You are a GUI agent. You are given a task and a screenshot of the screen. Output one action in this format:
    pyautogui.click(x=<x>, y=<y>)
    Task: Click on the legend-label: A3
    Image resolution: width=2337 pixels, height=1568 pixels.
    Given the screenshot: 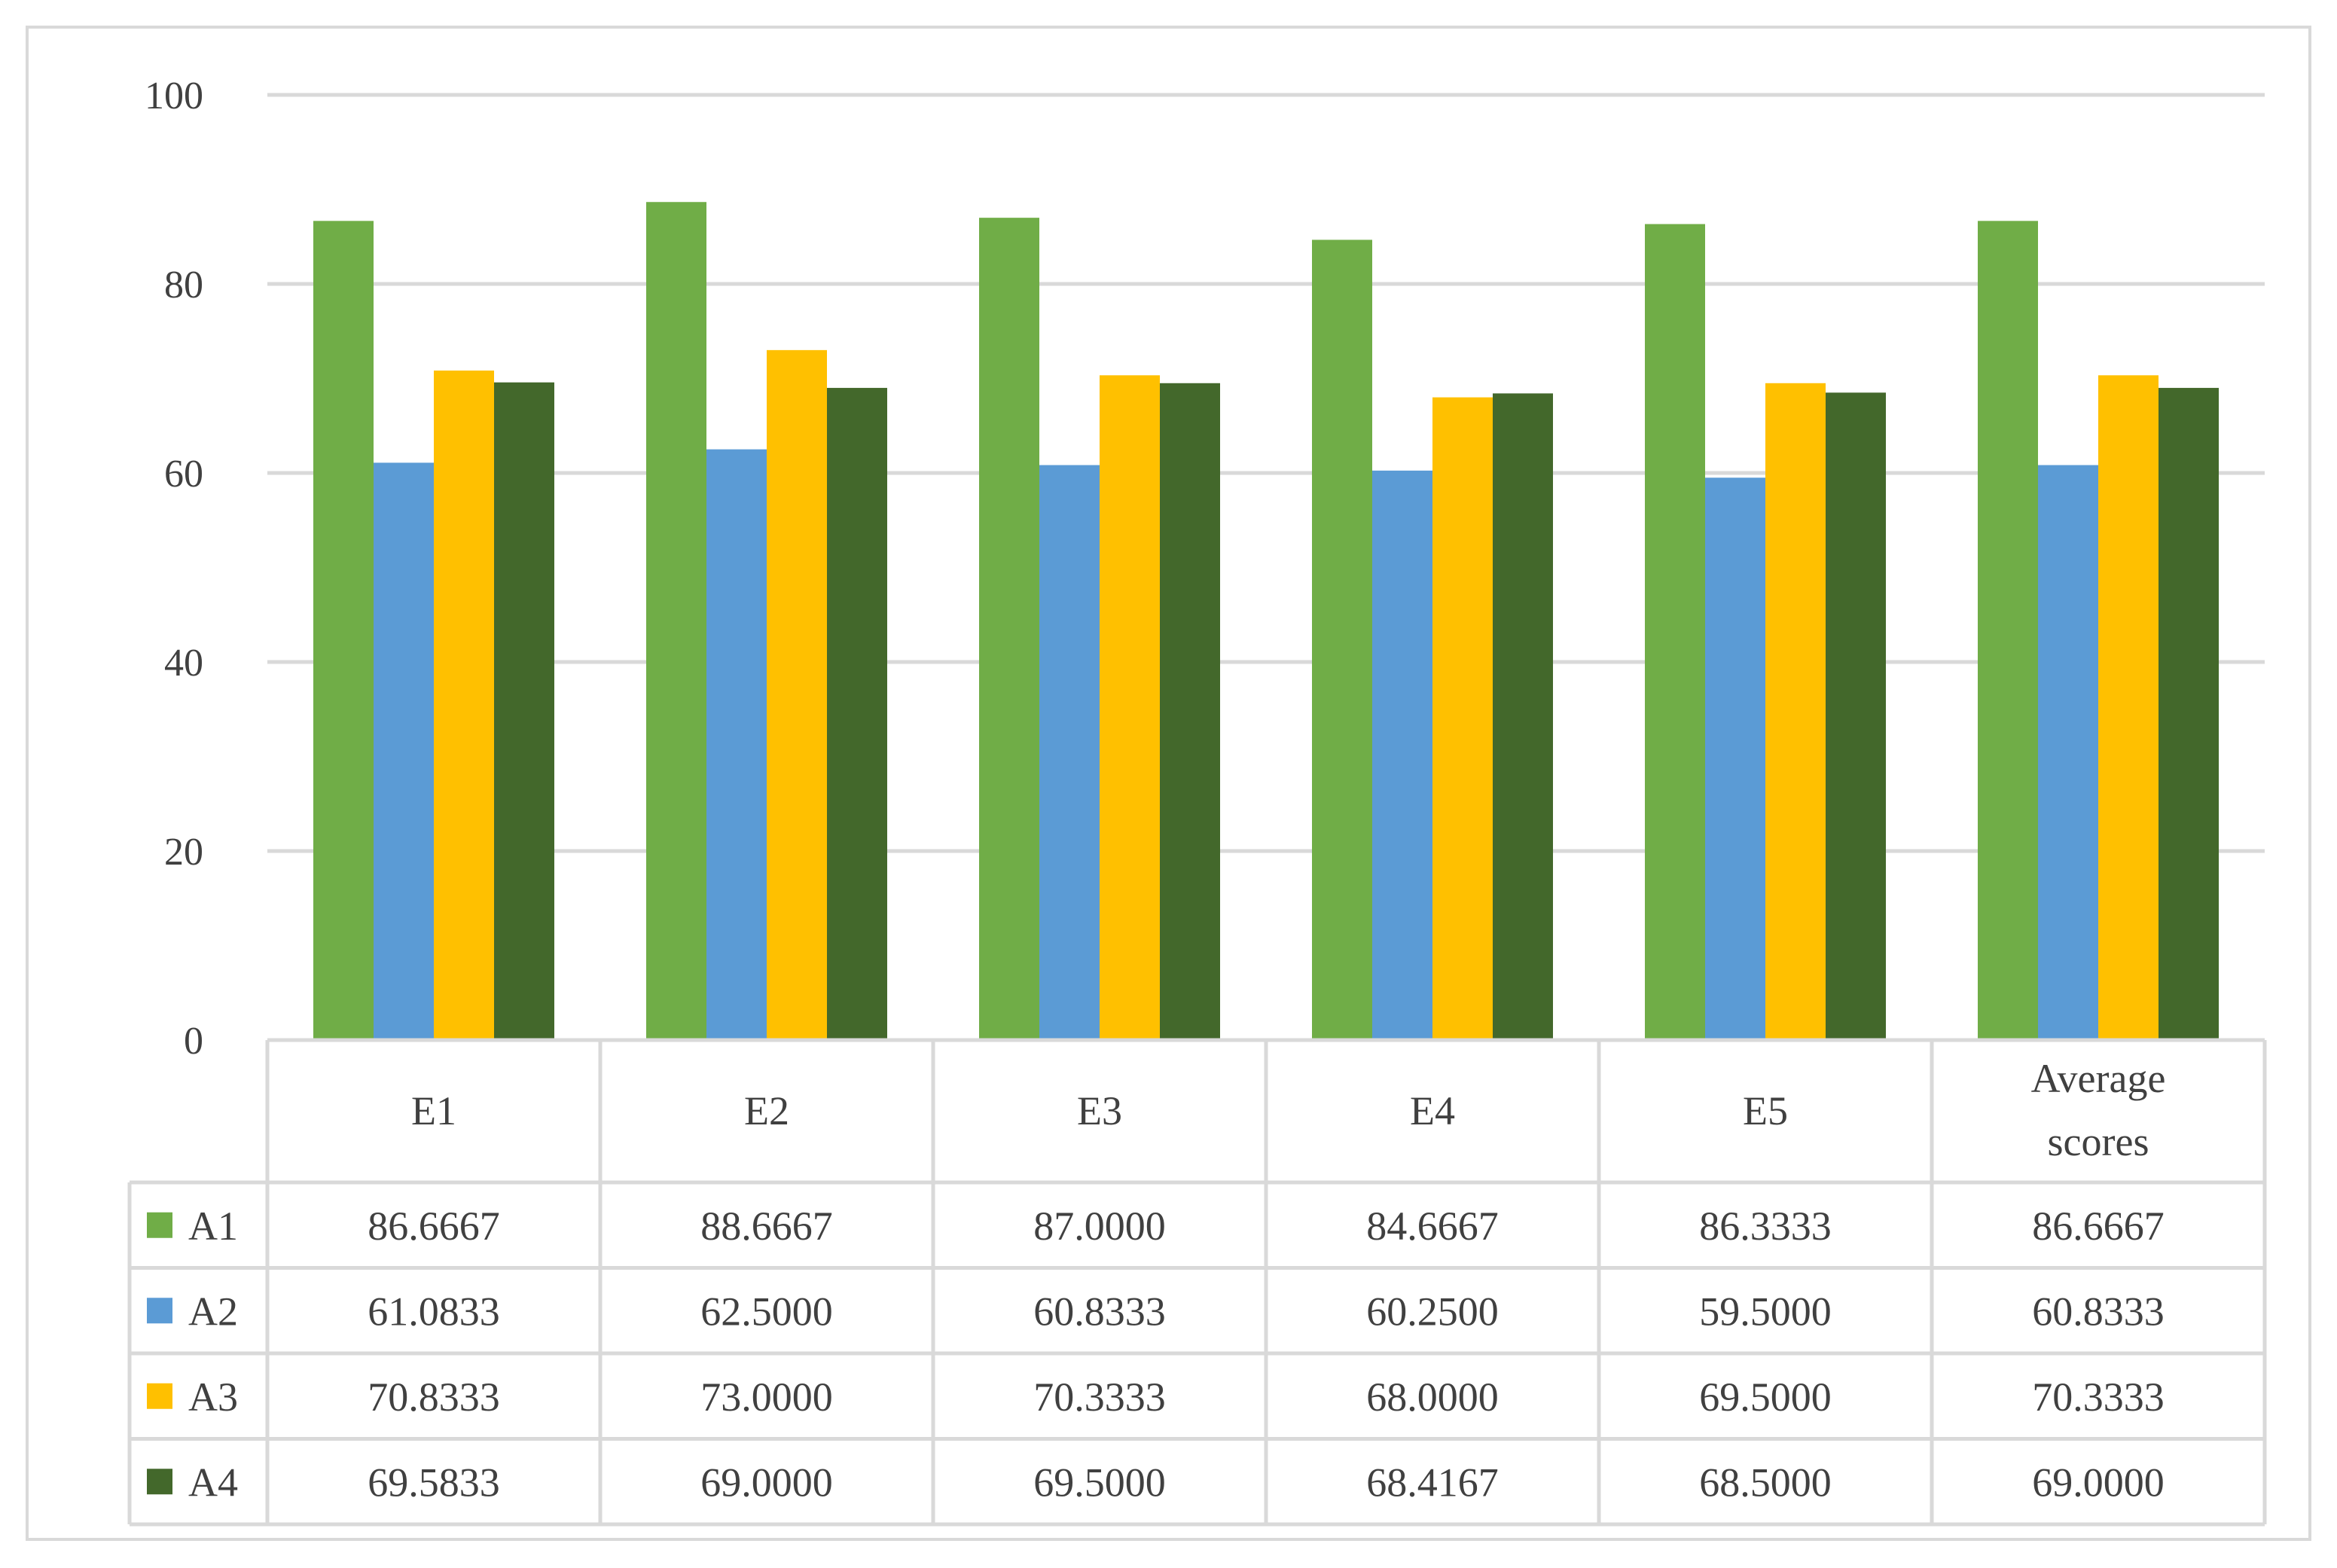 What is the action you would take?
    pyautogui.click(x=213, y=1397)
    